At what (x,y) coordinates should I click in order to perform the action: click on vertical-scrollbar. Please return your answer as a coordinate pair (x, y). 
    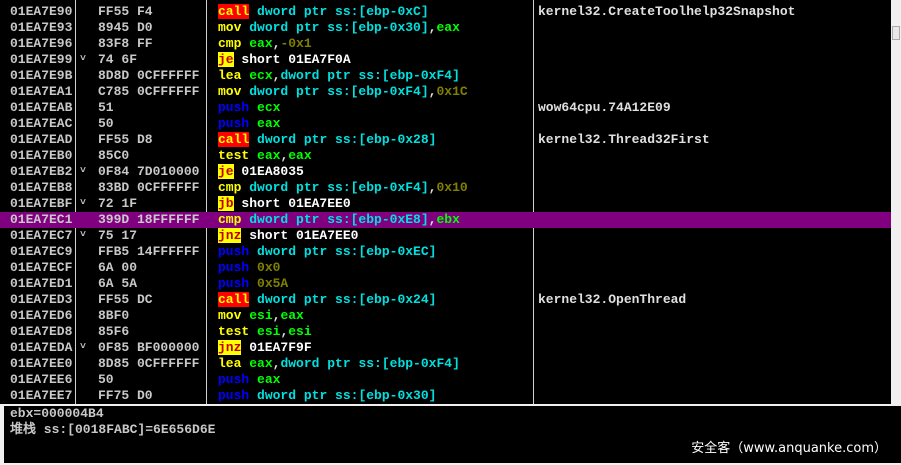
    Looking at the image, I should click on (896, 202).